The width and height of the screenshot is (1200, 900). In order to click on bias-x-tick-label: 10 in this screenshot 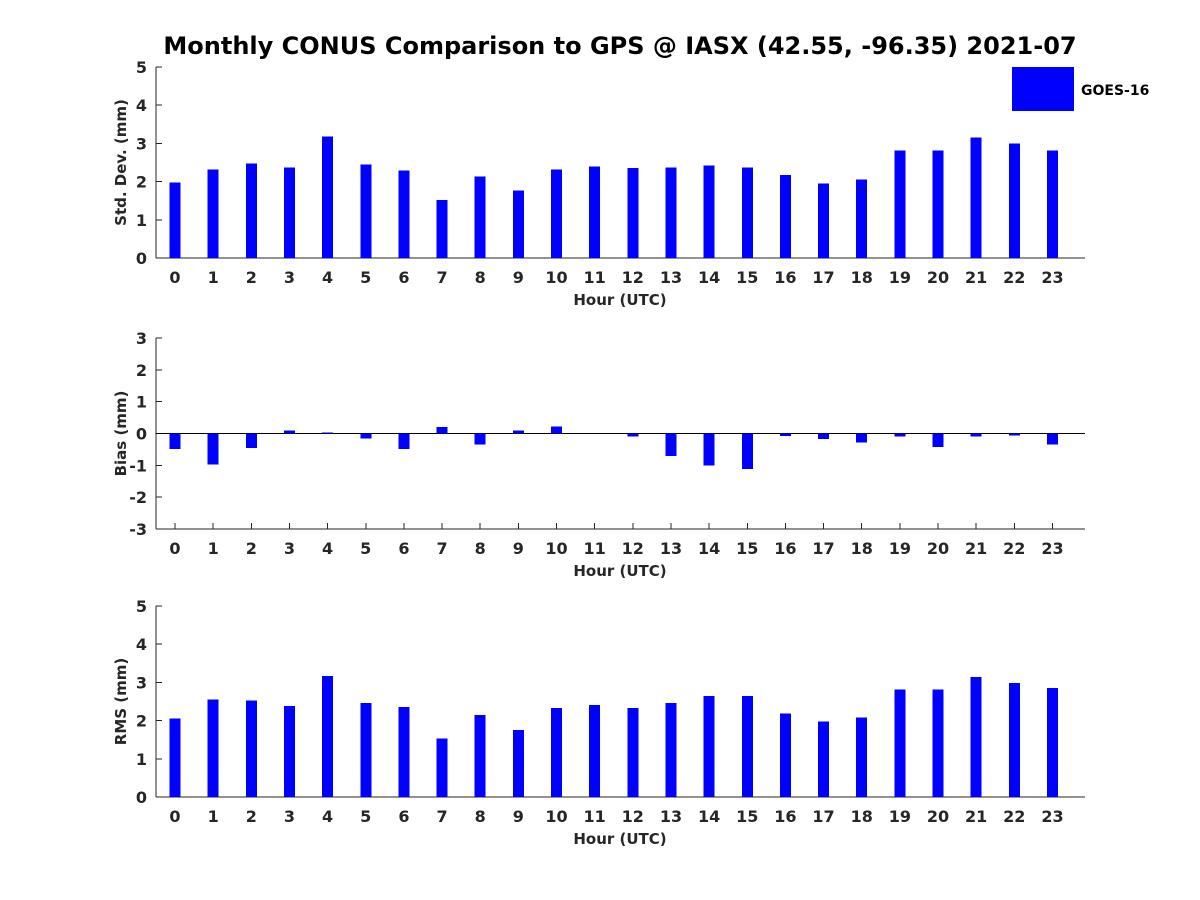, I will do `click(556, 548)`.